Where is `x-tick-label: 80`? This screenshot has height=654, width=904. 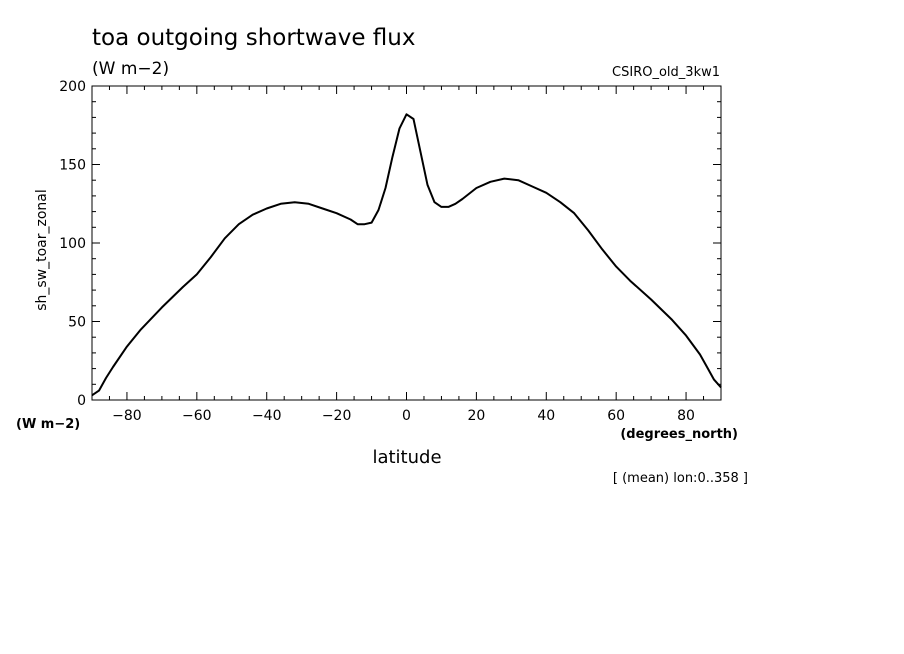 x-tick-label: 80 is located at coordinates (686, 416).